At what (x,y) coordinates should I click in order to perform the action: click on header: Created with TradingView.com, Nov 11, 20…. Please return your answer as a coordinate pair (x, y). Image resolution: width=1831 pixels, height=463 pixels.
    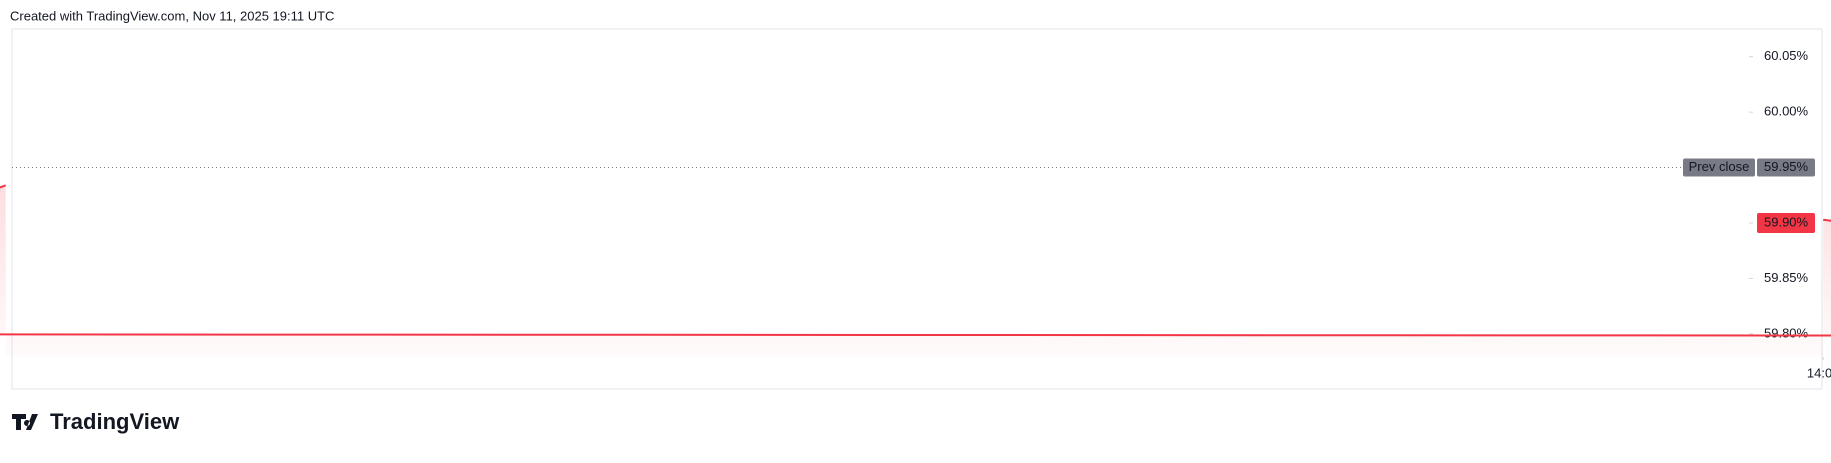
    Looking at the image, I should click on (172, 15).